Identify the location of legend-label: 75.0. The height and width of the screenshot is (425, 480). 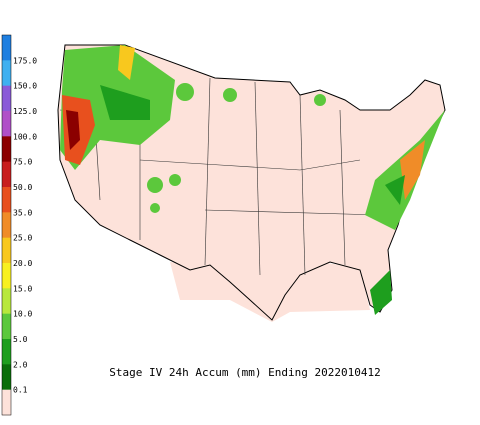
(22, 162).